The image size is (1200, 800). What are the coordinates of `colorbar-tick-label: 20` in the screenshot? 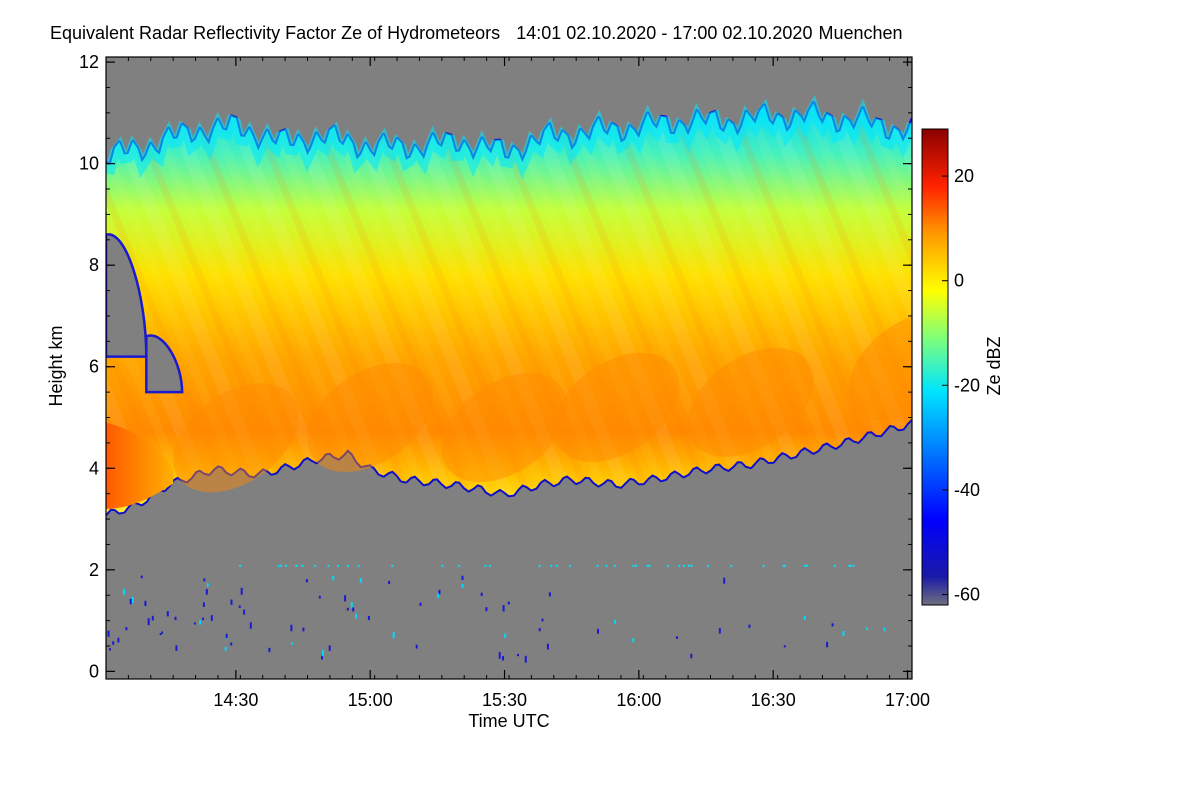 It's located at (964, 176).